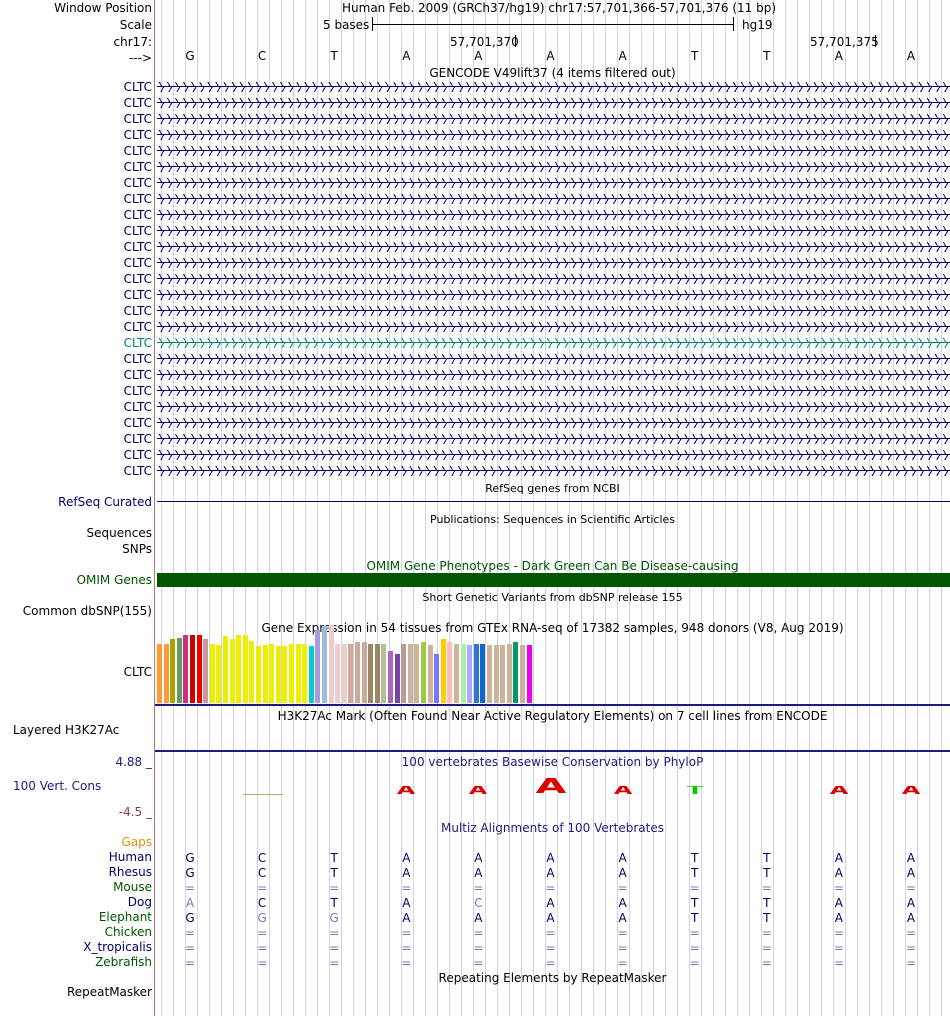  Describe the element at coordinates (553, 501) in the screenshot. I see `refseq-line` at that location.